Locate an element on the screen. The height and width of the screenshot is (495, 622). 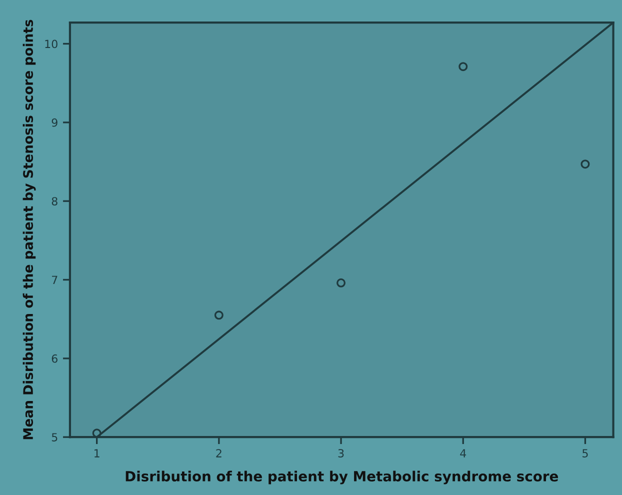
y-axis-title: Mean Disribution of the patient by Stenosis score points is located at coordinates (29, 230).